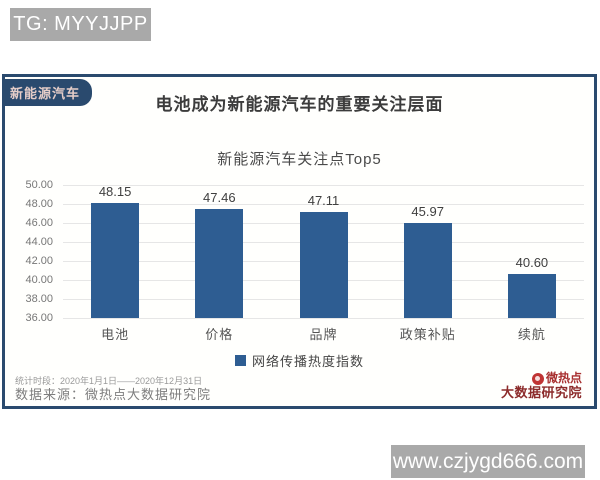 This screenshot has width=600, height=480. I want to click on bar-价格: 47.46, so click(219, 254).